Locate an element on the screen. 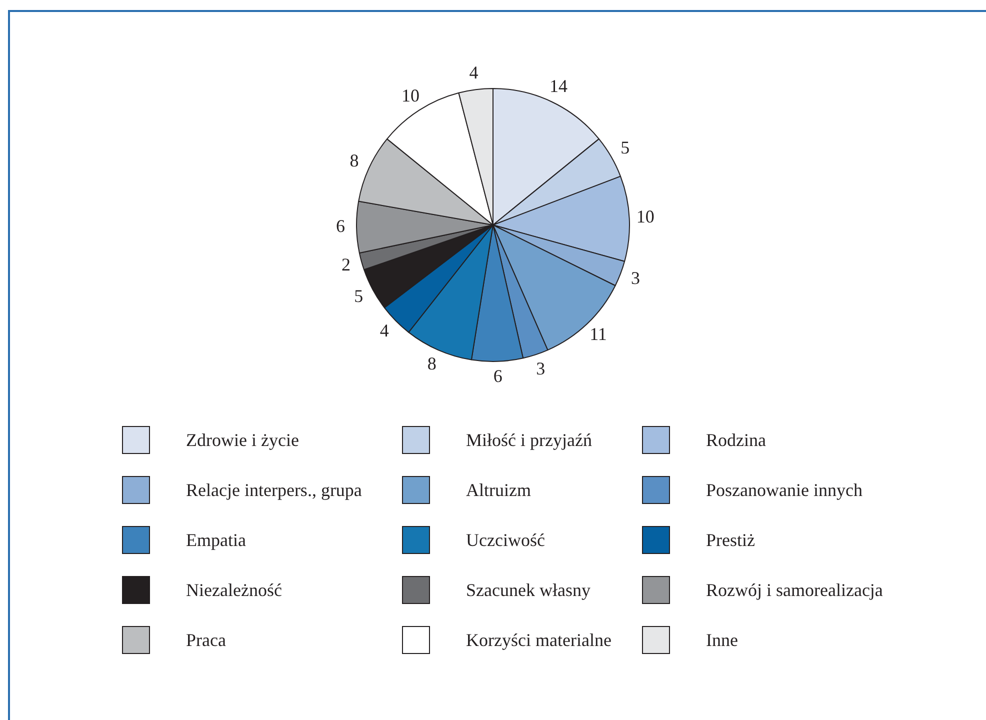  legend-label: Rodzina is located at coordinates (736, 440).